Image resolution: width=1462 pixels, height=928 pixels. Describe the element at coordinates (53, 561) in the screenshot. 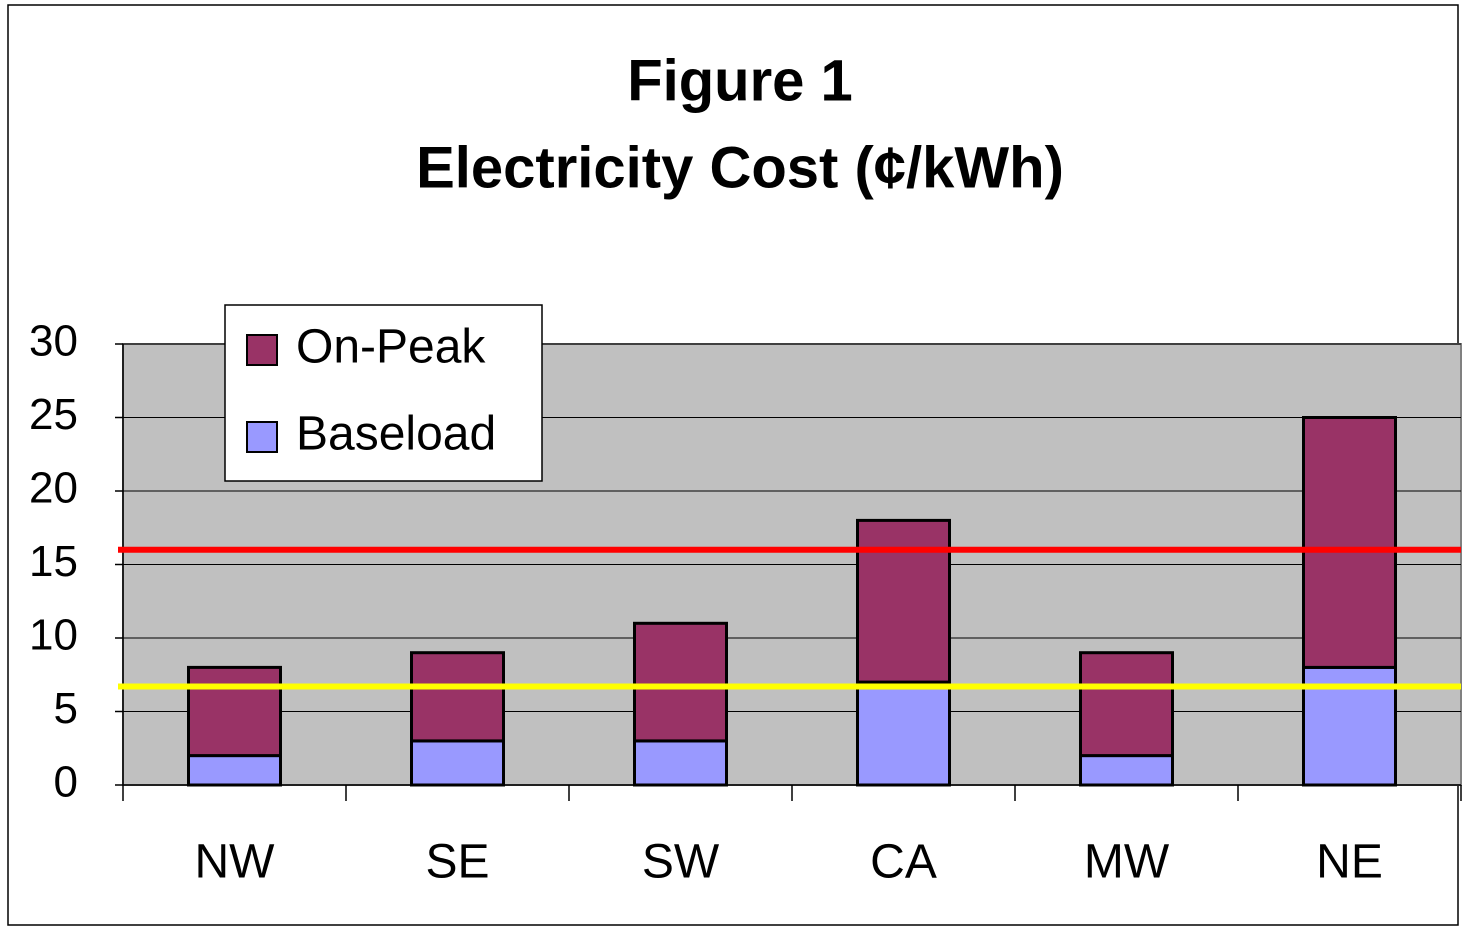

I see `y-tick-label: 15` at that location.